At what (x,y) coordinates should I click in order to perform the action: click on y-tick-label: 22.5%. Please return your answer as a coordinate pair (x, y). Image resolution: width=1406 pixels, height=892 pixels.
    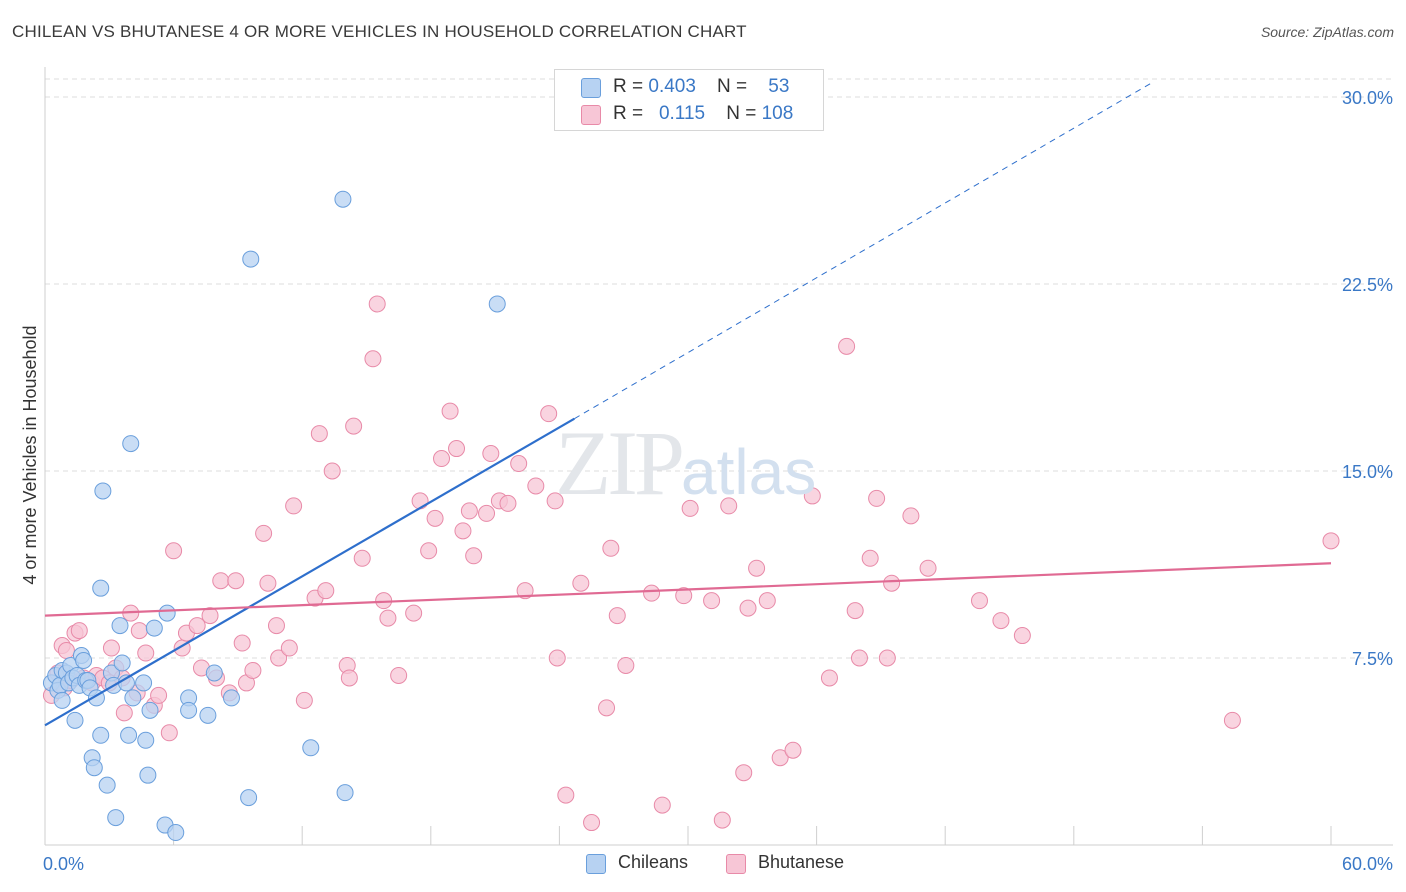
    Looking at the image, I should click on (1367, 285).